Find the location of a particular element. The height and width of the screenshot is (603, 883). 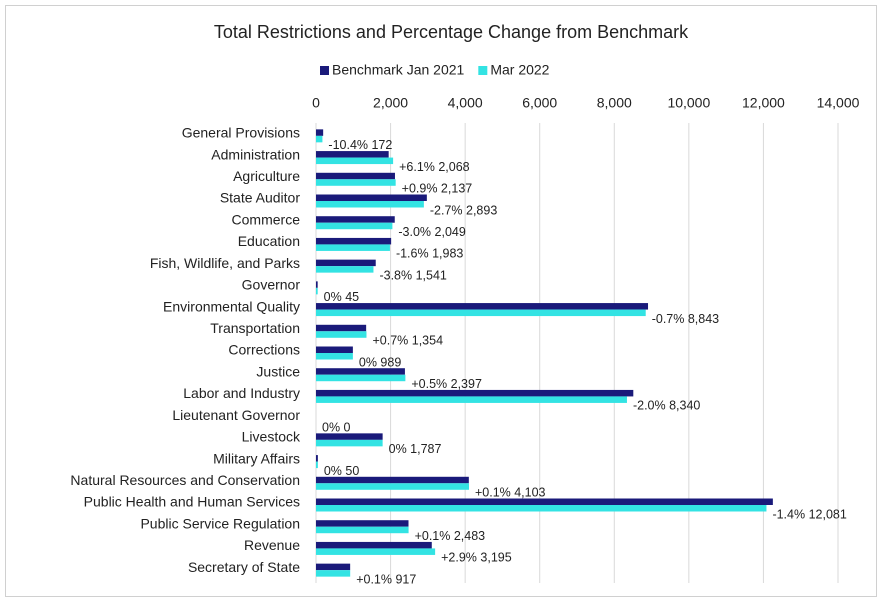

x-tick-label: 12,000 is located at coordinates (763, 103).